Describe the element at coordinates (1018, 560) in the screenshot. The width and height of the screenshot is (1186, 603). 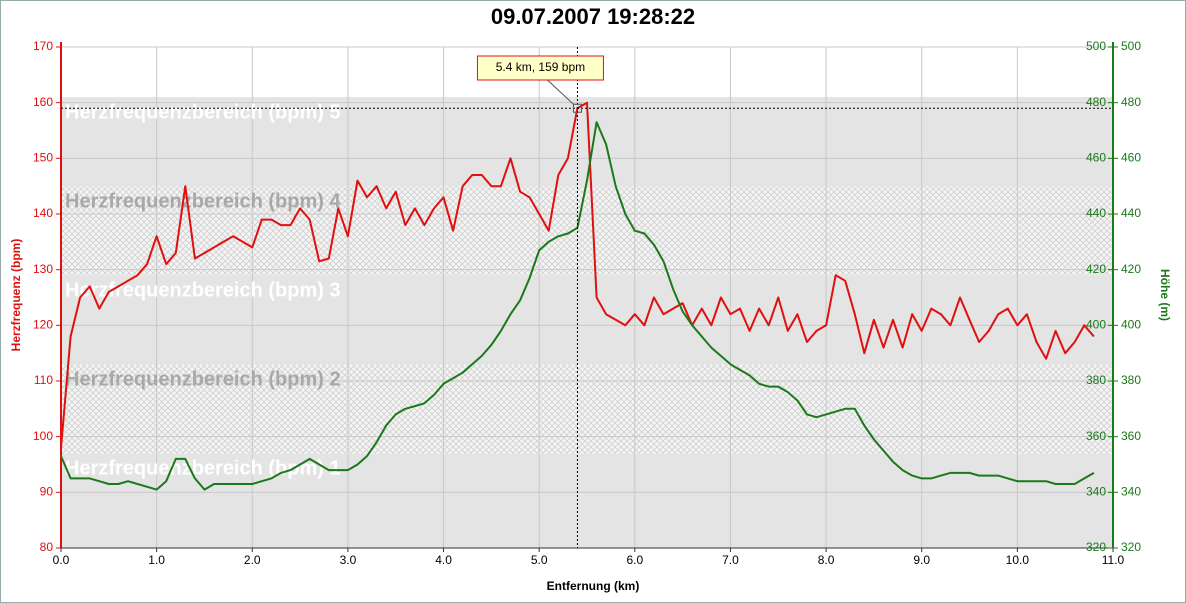
I see `x-tick-label: 10.0` at that location.